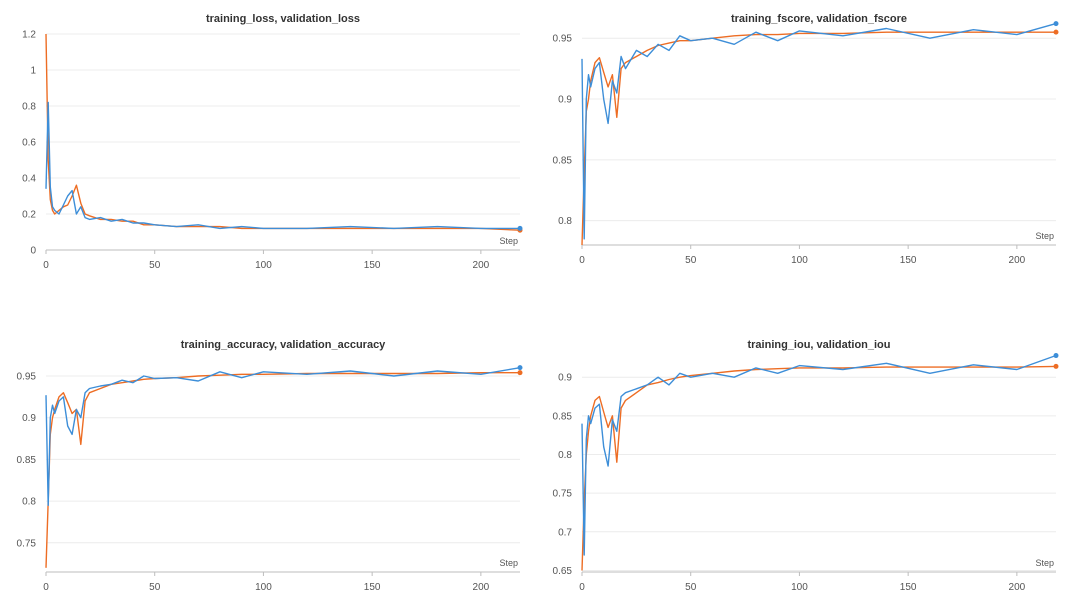 Image resolution: width=1067 pixels, height=594 pixels. What do you see at coordinates (33, 251) in the screenshot?
I see `y-tick-label: 0` at bounding box center [33, 251].